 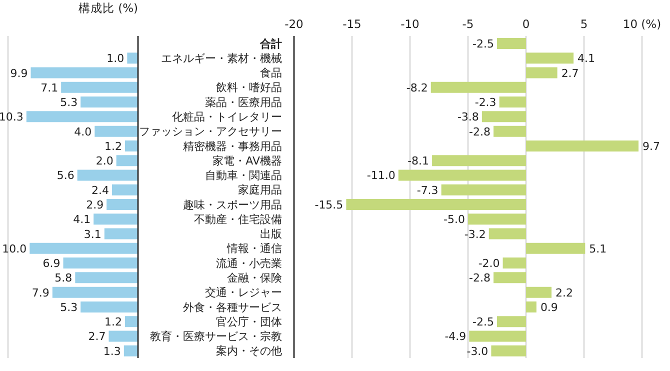 I want to click on data-label: 4.0, so click(x=83, y=131).